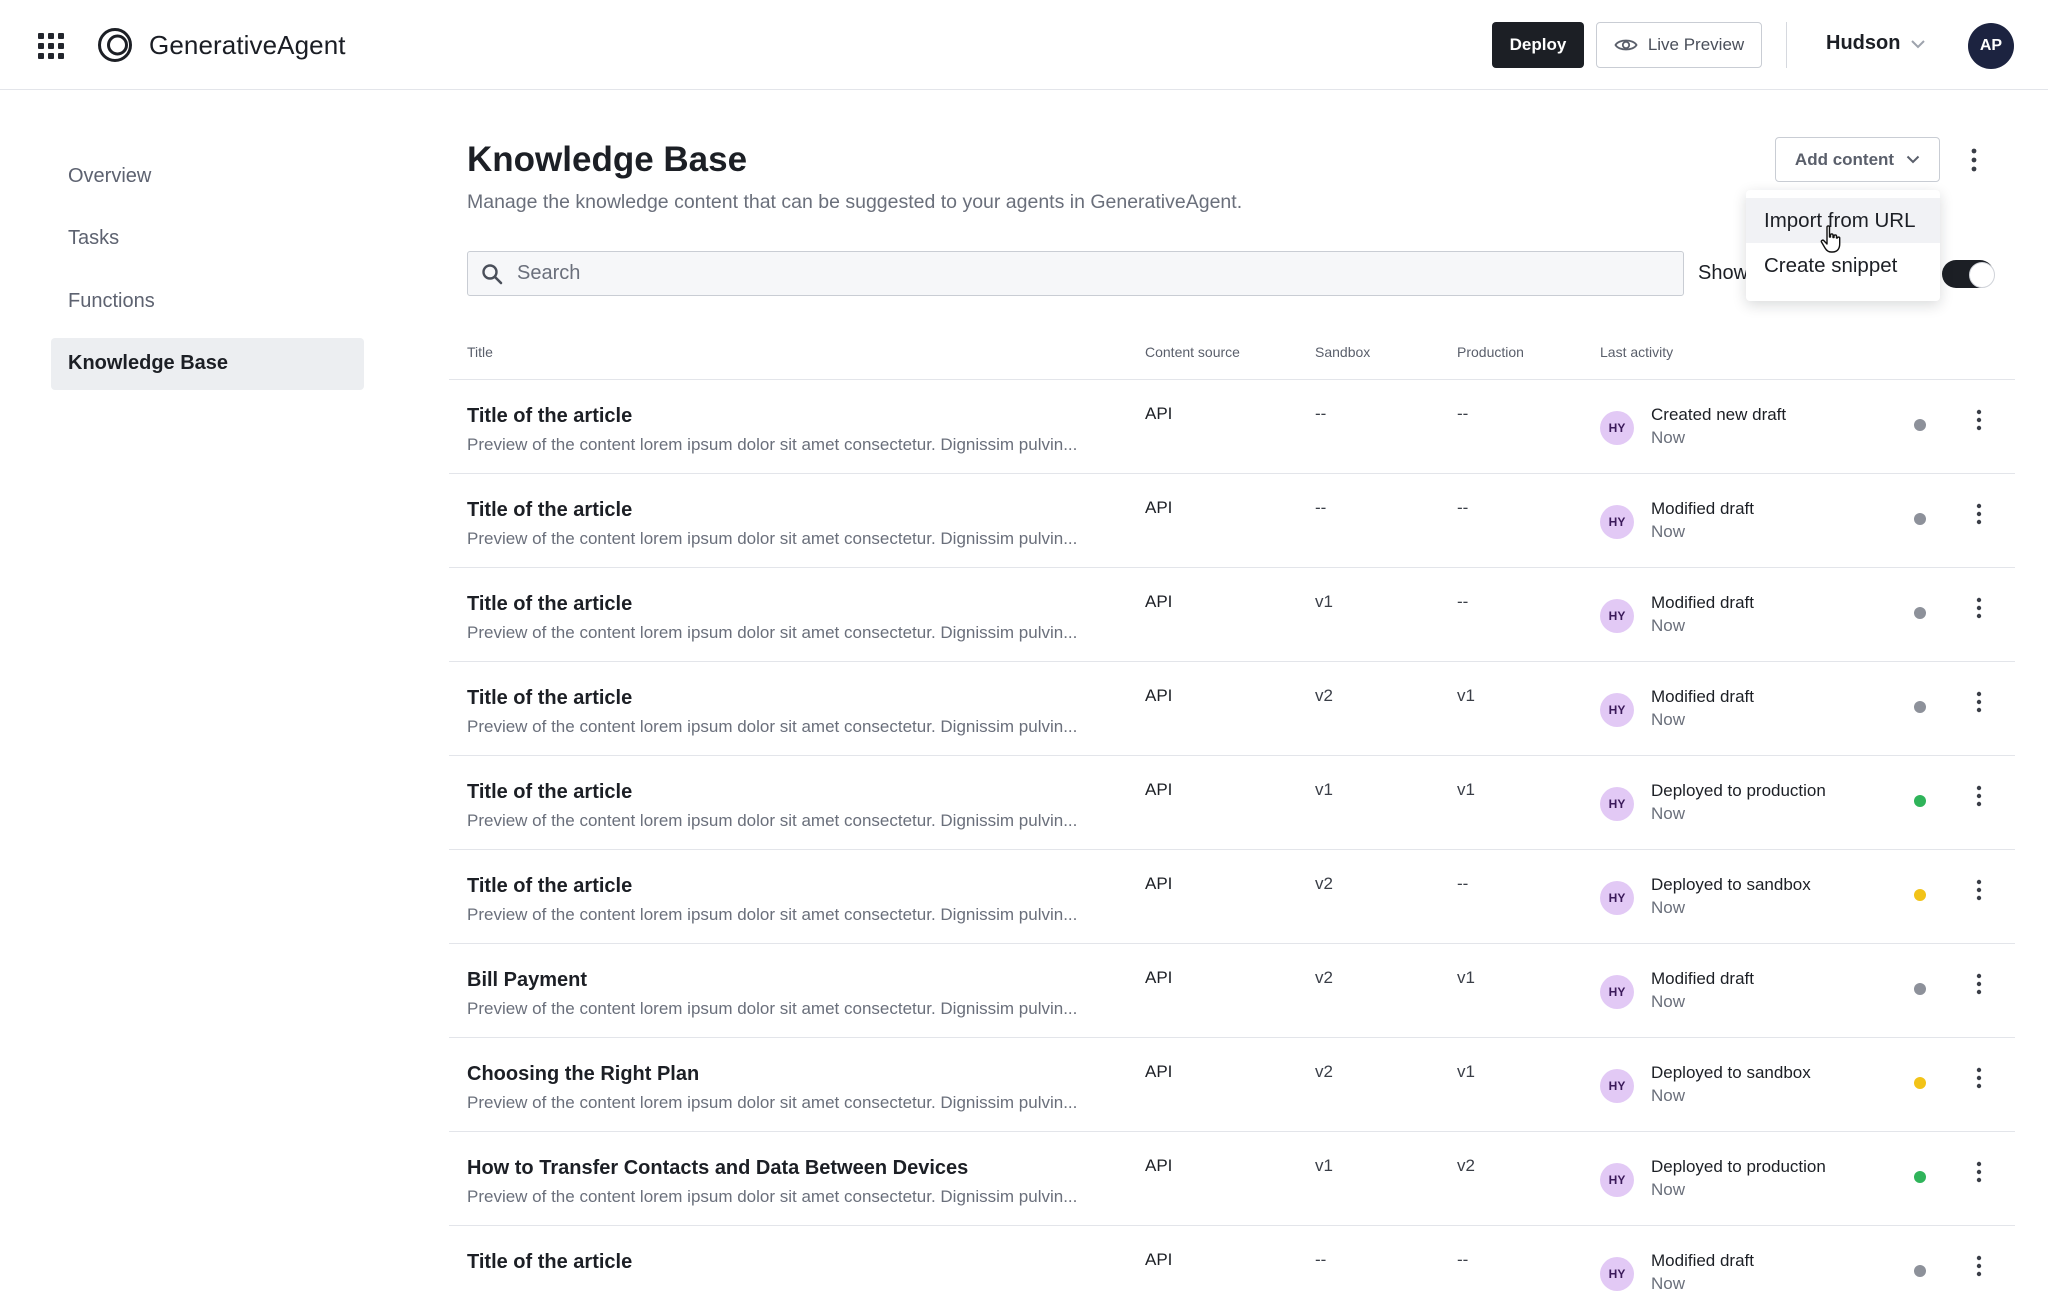 Image resolution: width=2048 pixels, height=1294 pixels. What do you see at coordinates (1731, 1072) in the screenshot?
I see `row-activity: Deployed to sandbox` at bounding box center [1731, 1072].